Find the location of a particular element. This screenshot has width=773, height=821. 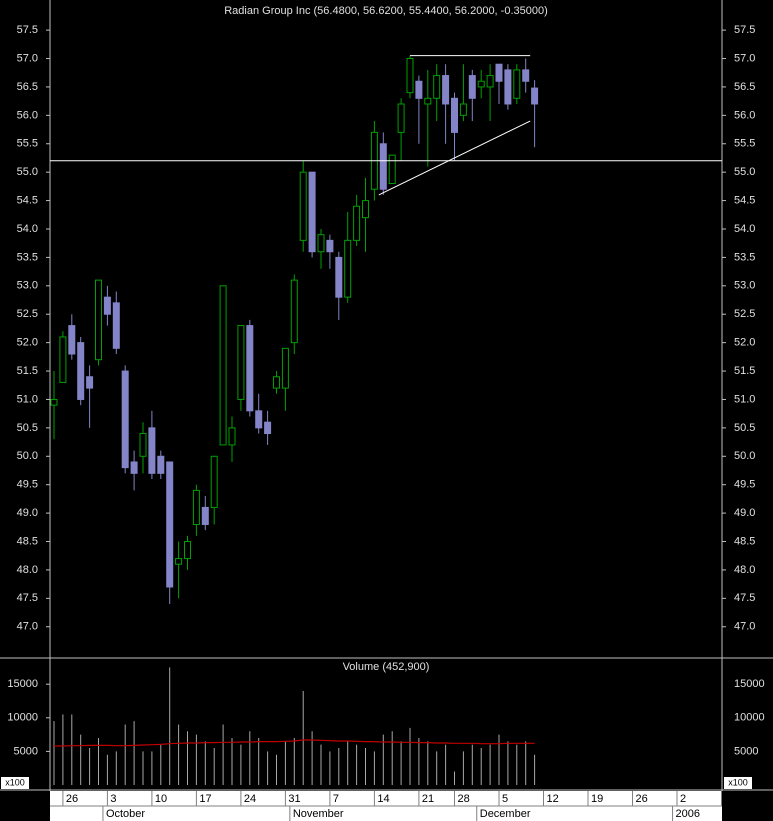

y-tick-label: 55.0 is located at coordinates (744, 172).